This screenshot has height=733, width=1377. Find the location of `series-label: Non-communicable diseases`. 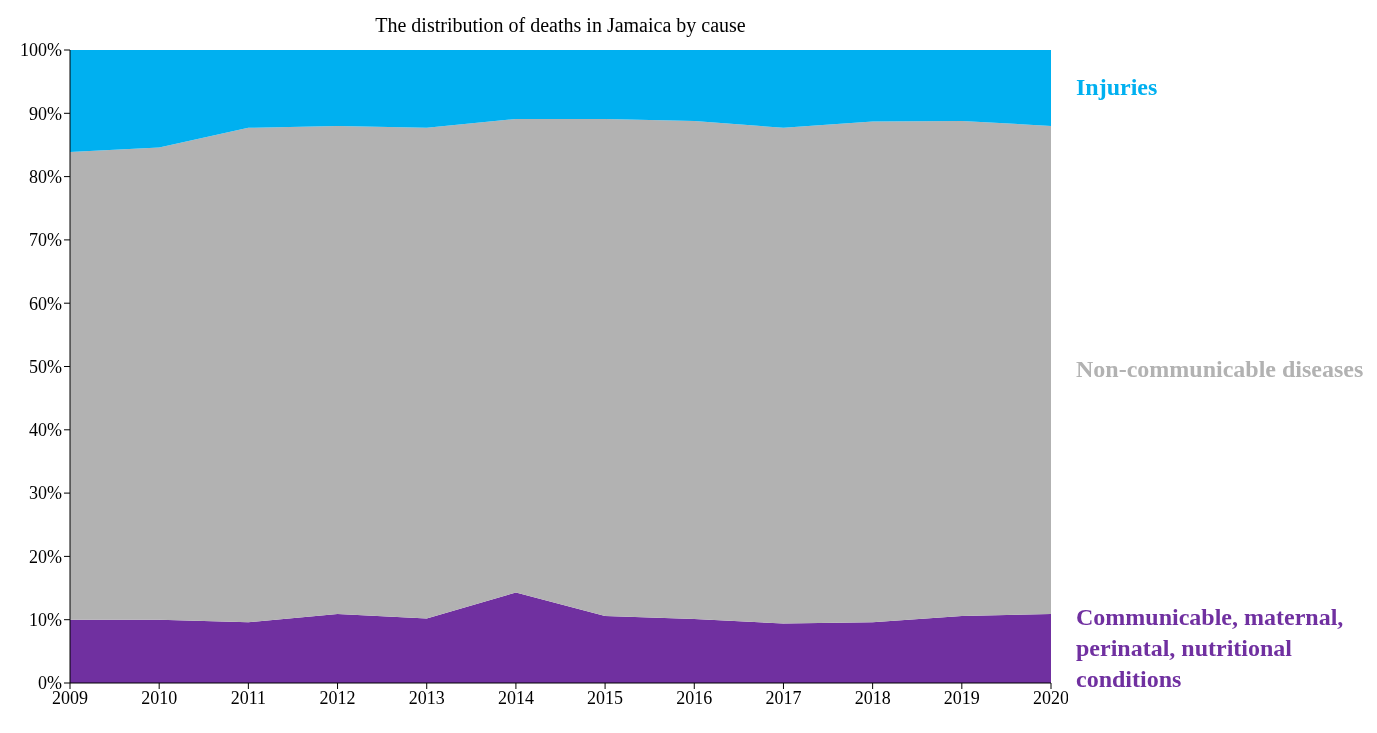

series-label: Non-communicable diseases is located at coordinates (1220, 370).